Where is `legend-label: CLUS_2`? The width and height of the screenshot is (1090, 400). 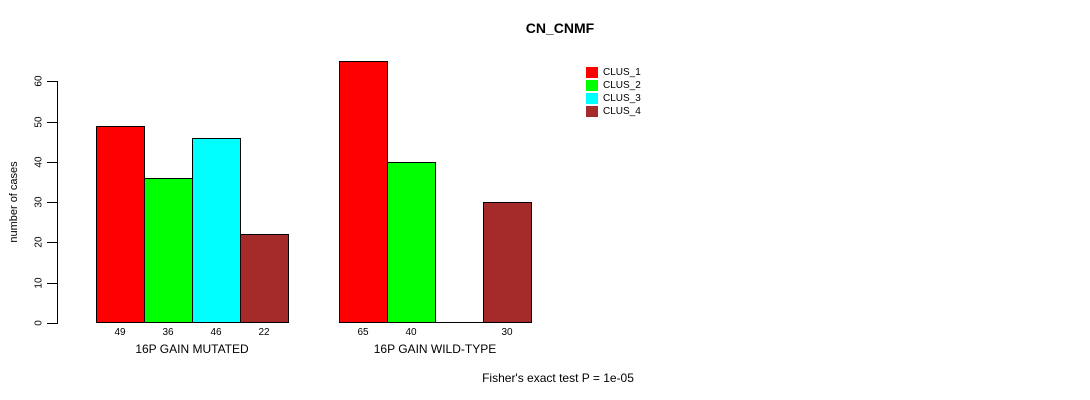 legend-label: CLUS_2 is located at coordinates (622, 85).